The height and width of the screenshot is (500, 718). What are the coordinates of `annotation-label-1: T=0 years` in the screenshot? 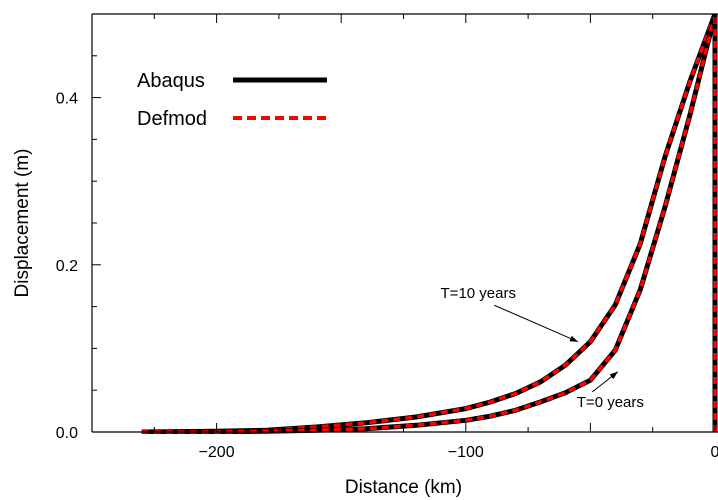 It's located at (610, 402).